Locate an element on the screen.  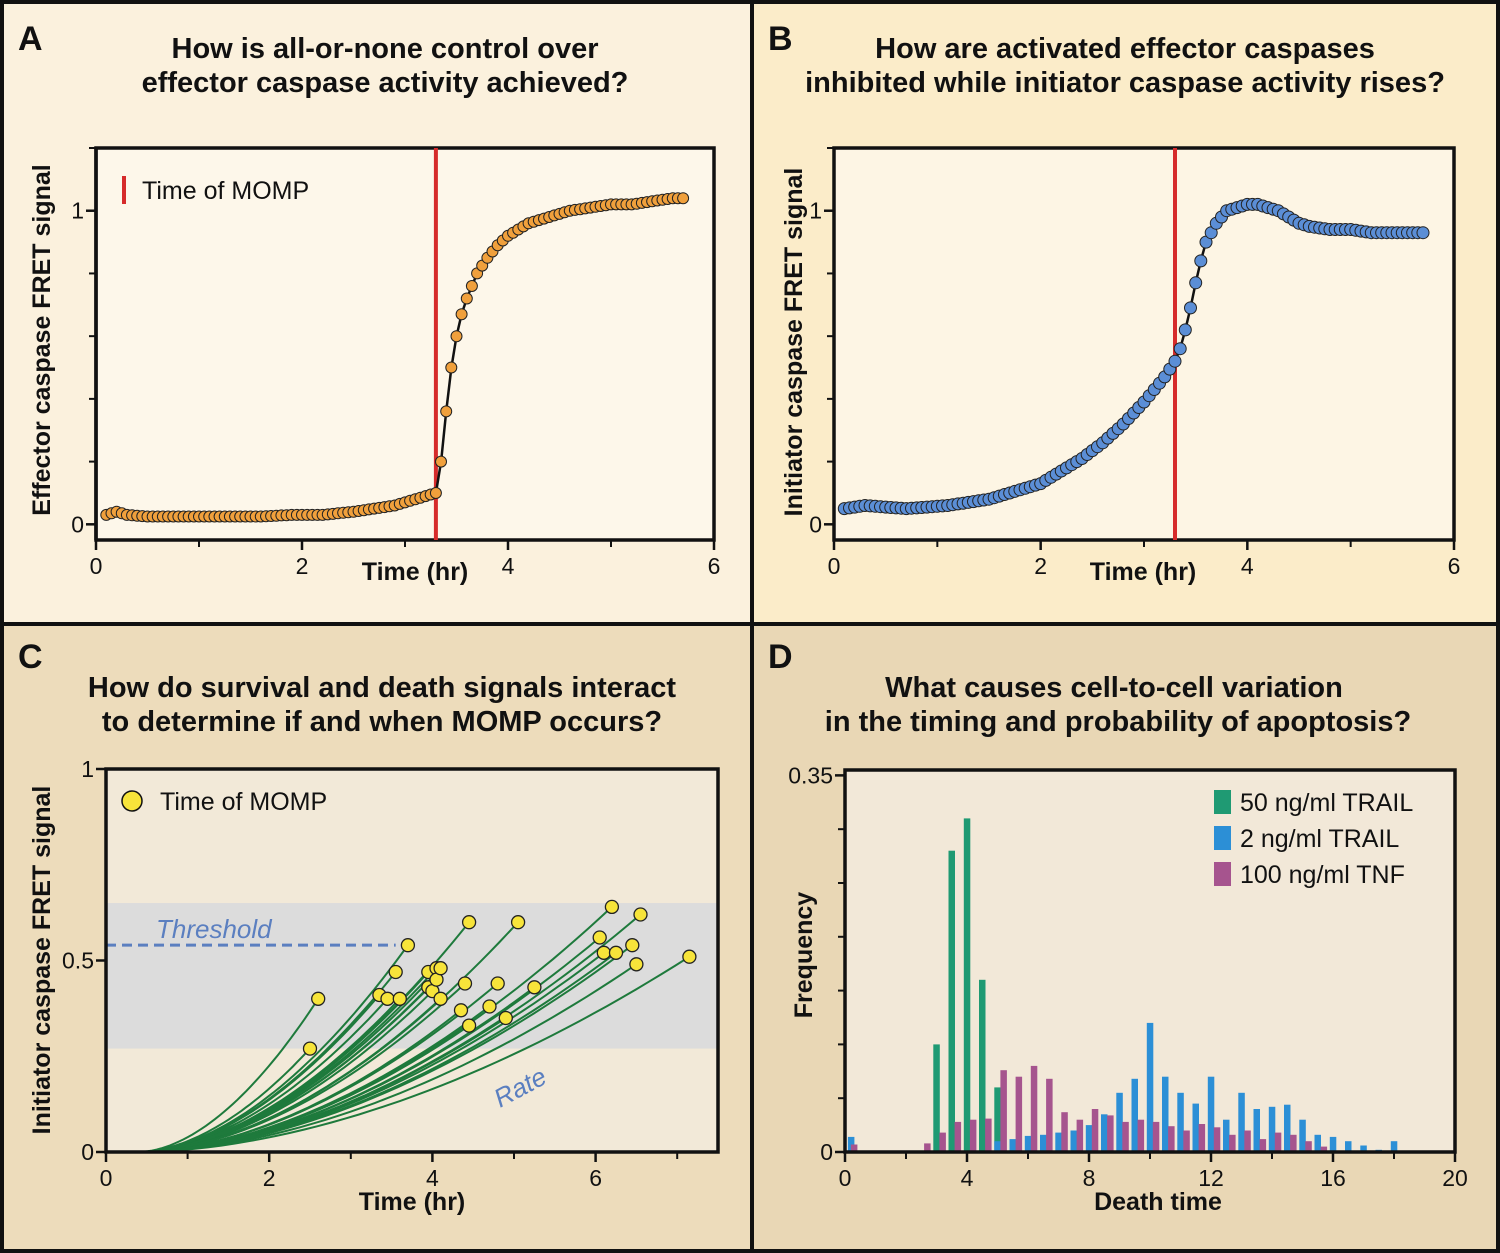
panel-b-xtick-label: 6 is located at coordinates (1454, 566).